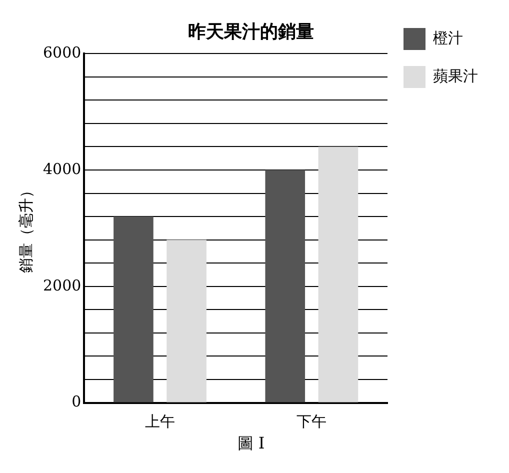  I want to click on x-tick-label: 上午, so click(160, 421).